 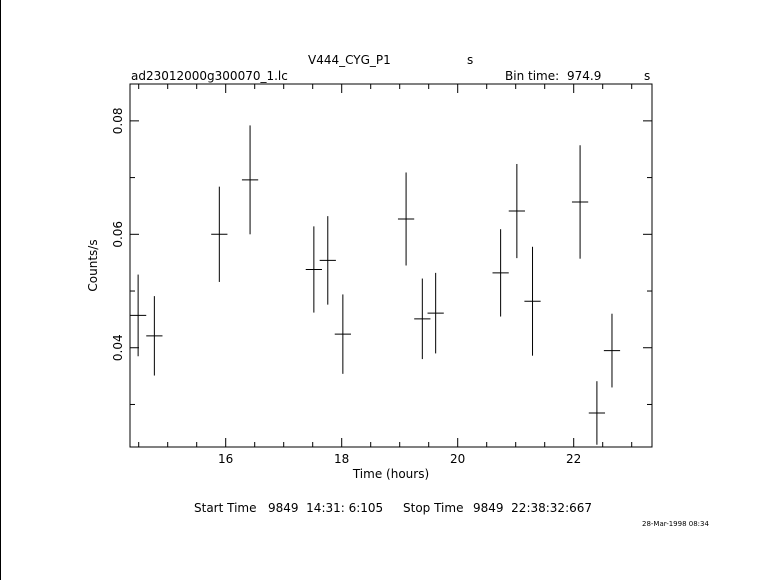 What do you see at coordinates (675, 524) in the screenshot?
I see `date-stamp: 28-Mar-1998 08:34` at bounding box center [675, 524].